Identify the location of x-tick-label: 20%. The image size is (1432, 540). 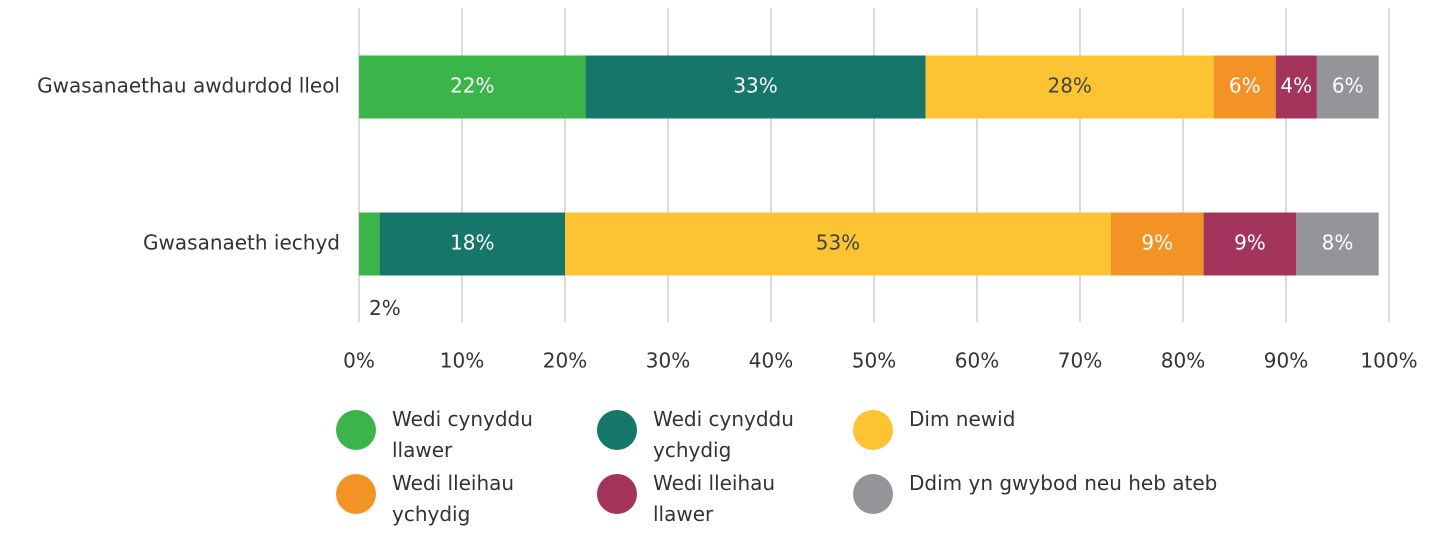
(565, 361).